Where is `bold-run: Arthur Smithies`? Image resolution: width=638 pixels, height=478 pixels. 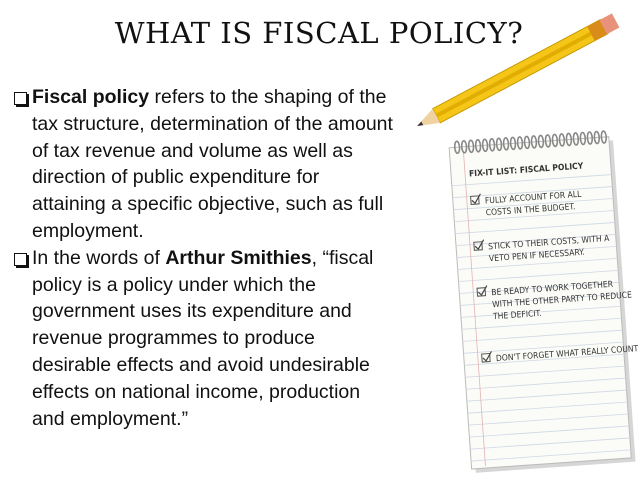
bold-run: Arthur Smithies is located at coordinates (238, 257).